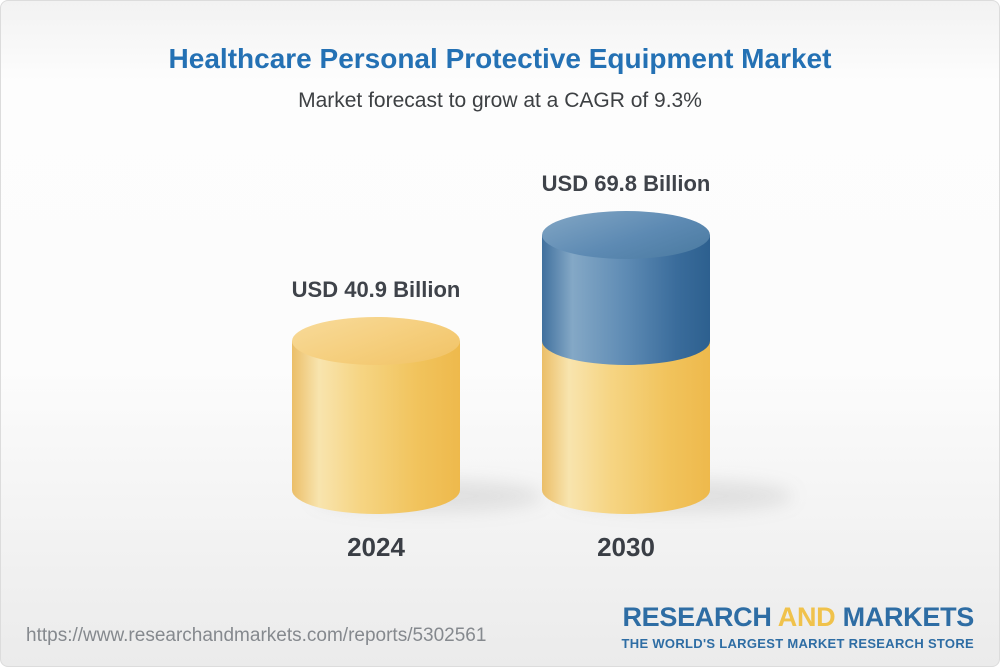  I want to click on logo-word-and: AND, so click(806, 617).